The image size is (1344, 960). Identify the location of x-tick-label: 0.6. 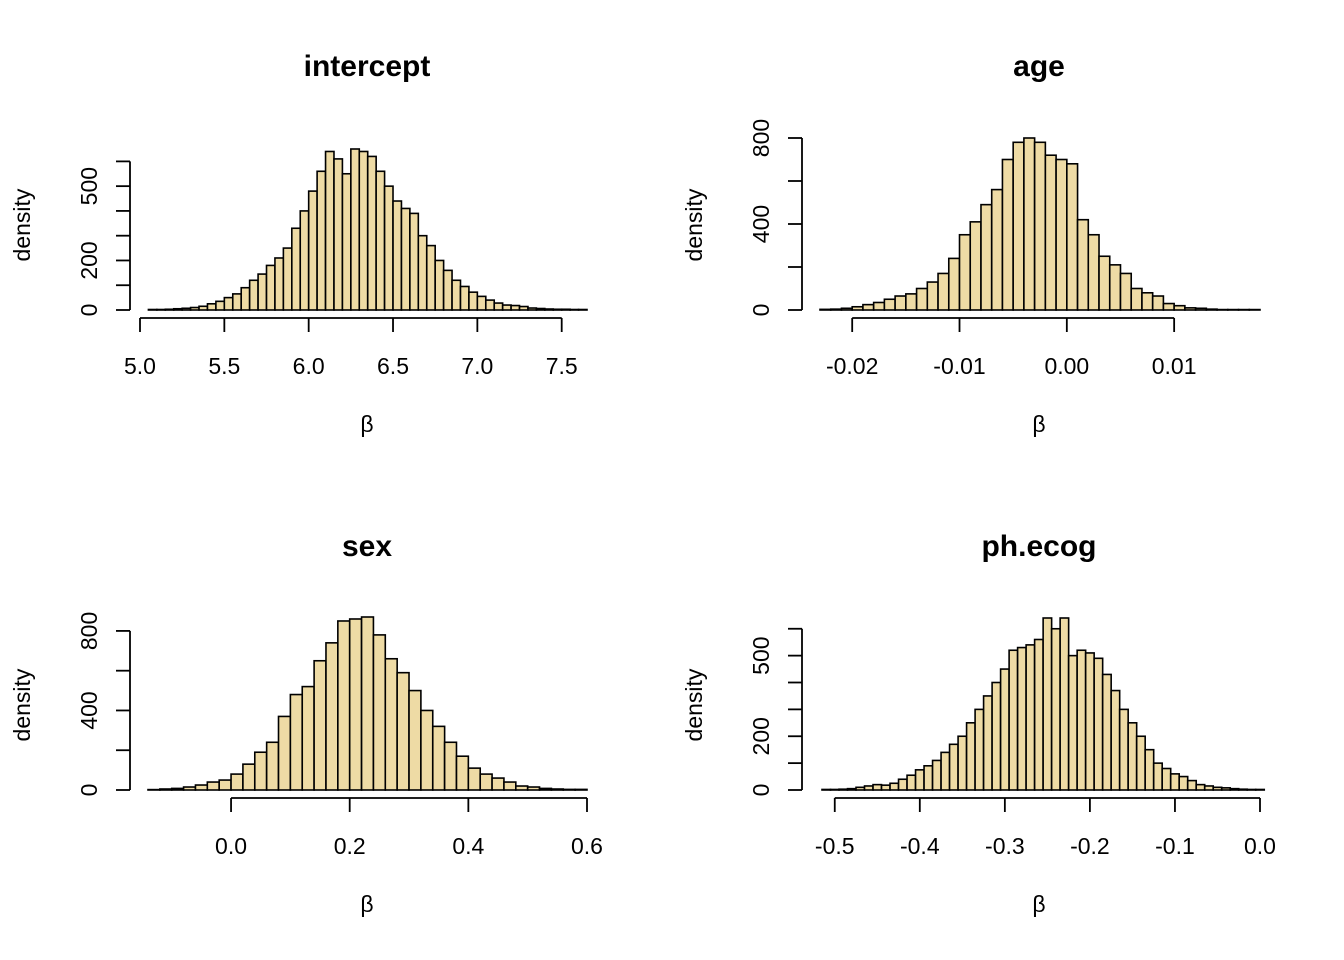
(587, 846).